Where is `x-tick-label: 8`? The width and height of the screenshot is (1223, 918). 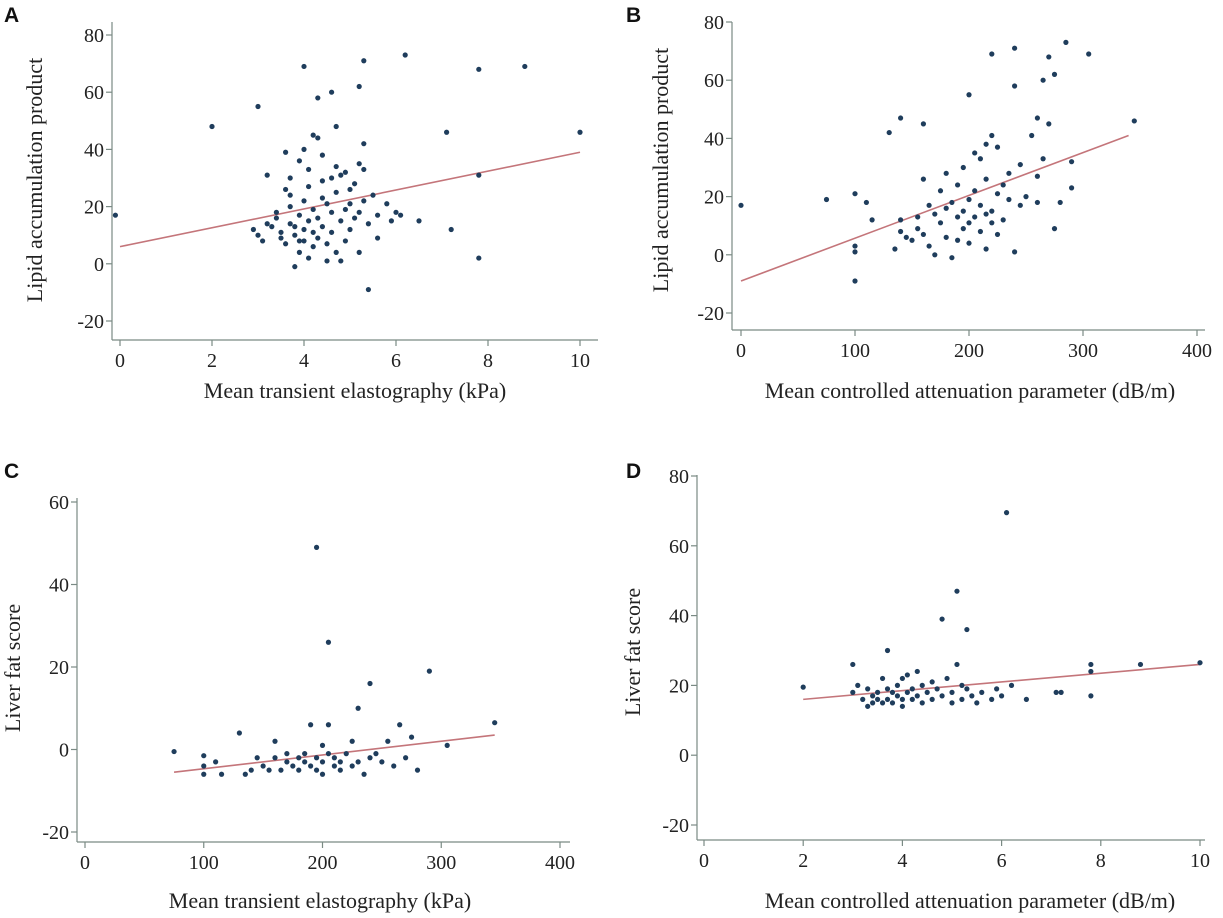
x-tick-label: 8 is located at coordinates (1101, 861).